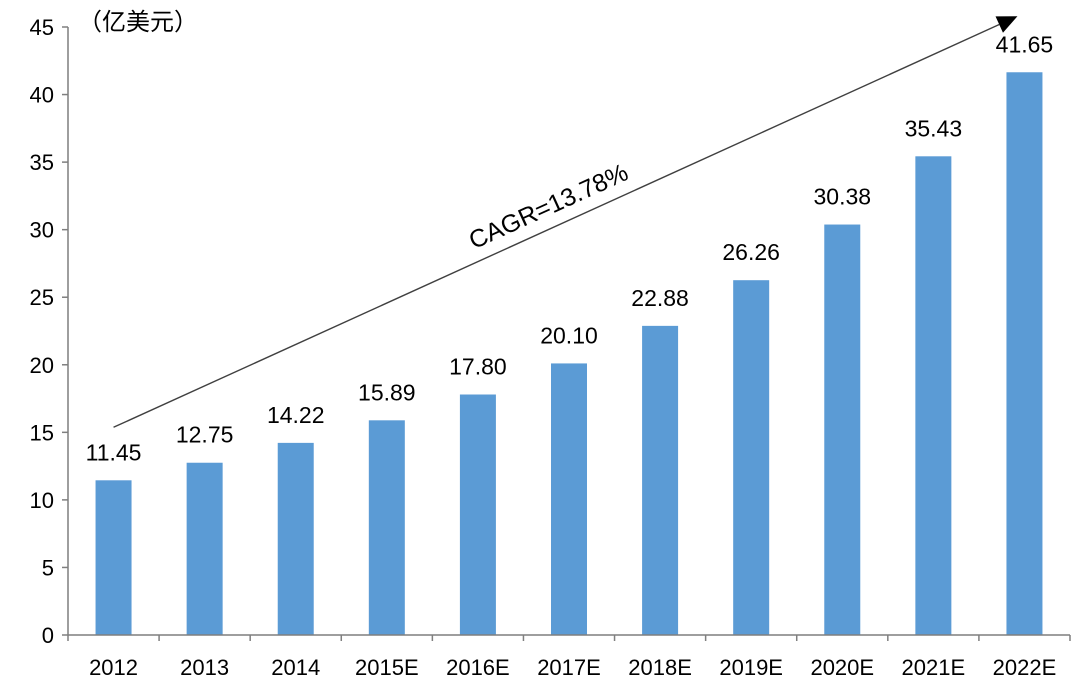 The width and height of the screenshot is (1080, 689). Describe the element at coordinates (934, 128) in the screenshot. I see `bar-value-label: 35.43` at that location.